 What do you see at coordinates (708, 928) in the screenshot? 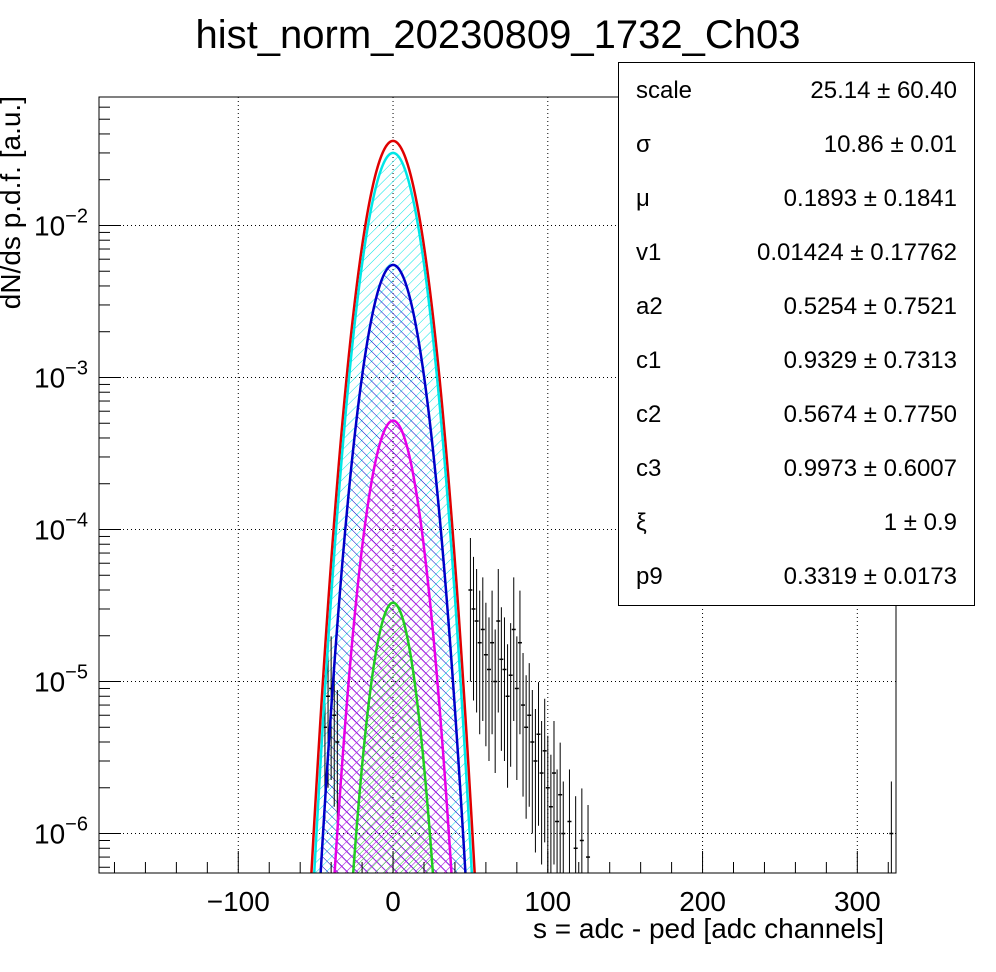
I see `x-axis-label: s = adc - ped [adc channels]` at bounding box center [708, 928].